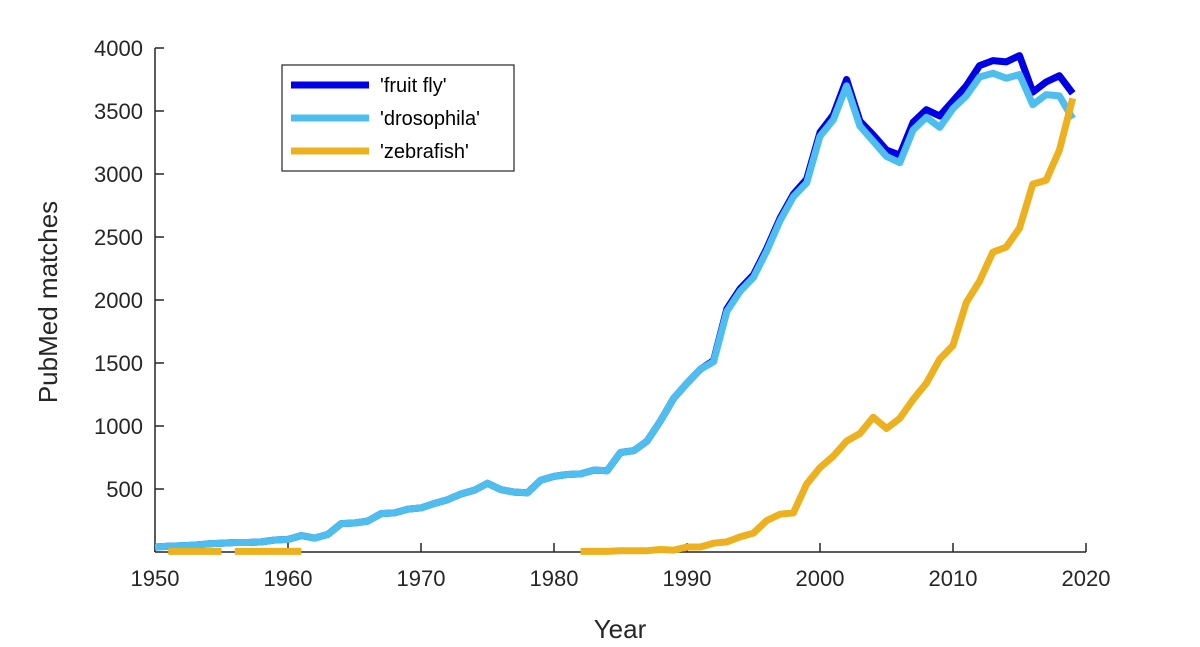 Image resolution: width=1200 pixels, height=647 pixels. What do you see at coordinates (621, 567) in the screenshot?
I see `x-ticks: 1950 1960 1970 1980 1990 2000 2010 2020` at bounding box center [621, 567].